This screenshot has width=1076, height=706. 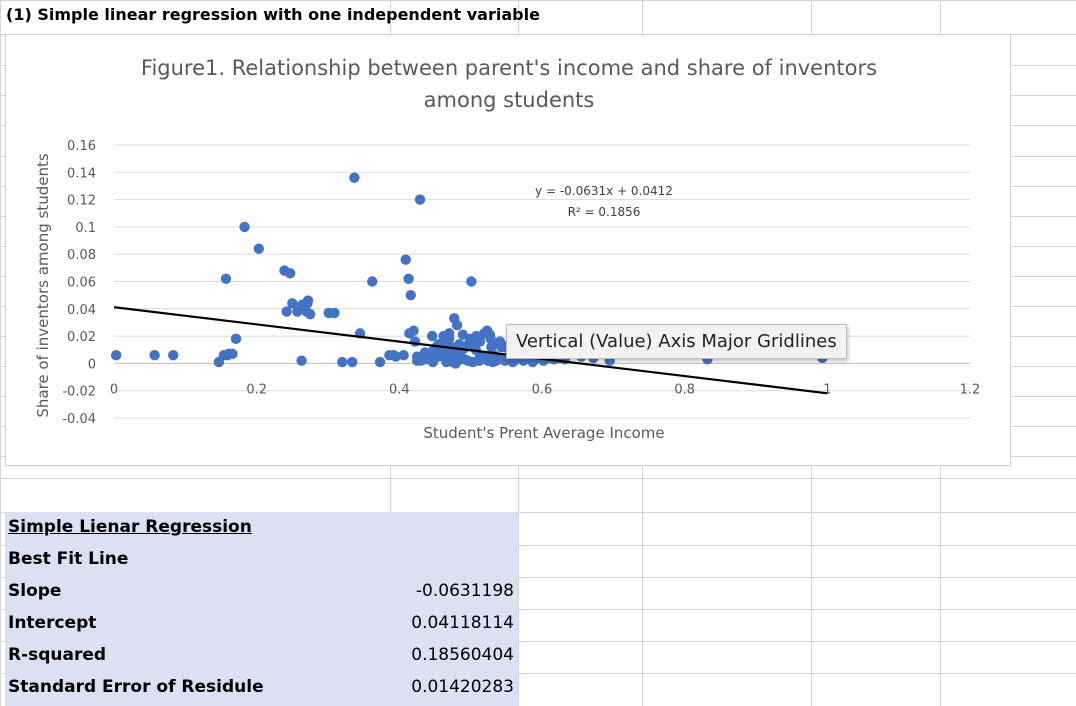 What do you see at coordinates (81, 173) in the screenshot?
I see `y-tick-label: 0.14` at bounding box center [81, 173].